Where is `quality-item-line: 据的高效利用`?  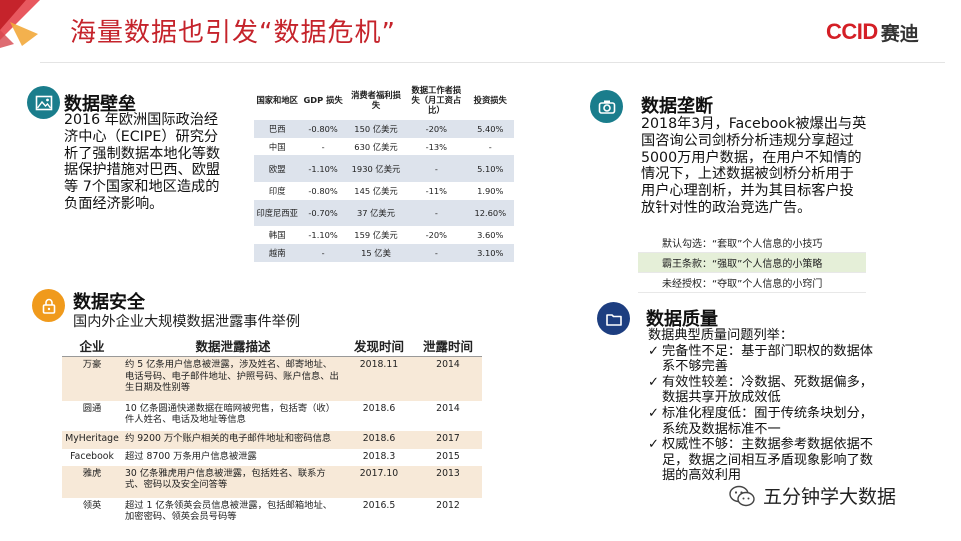 quality-item-line: 据的高效利用 is located at coordinates (702, 476).